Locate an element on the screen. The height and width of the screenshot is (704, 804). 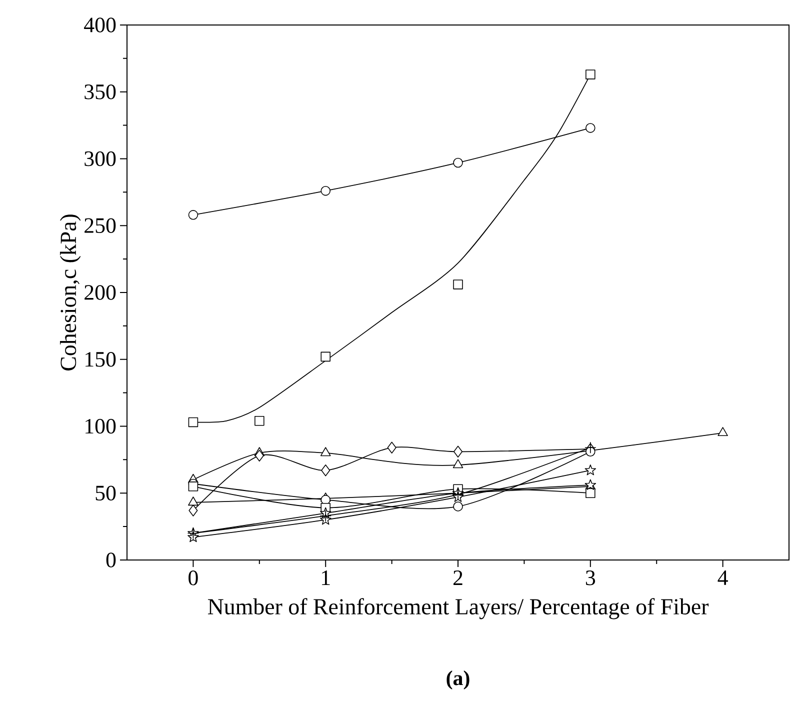
y-tick-label: 50 is located at coordinates (106, 493).